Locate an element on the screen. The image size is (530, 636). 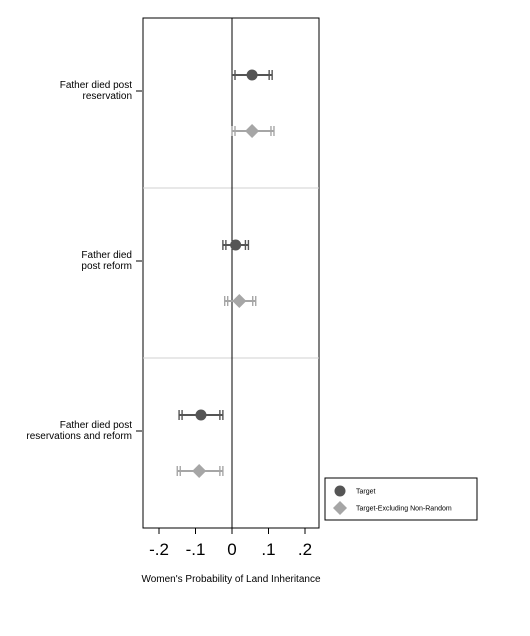
category-label-line: reservation is located at coordinates (107, 96).